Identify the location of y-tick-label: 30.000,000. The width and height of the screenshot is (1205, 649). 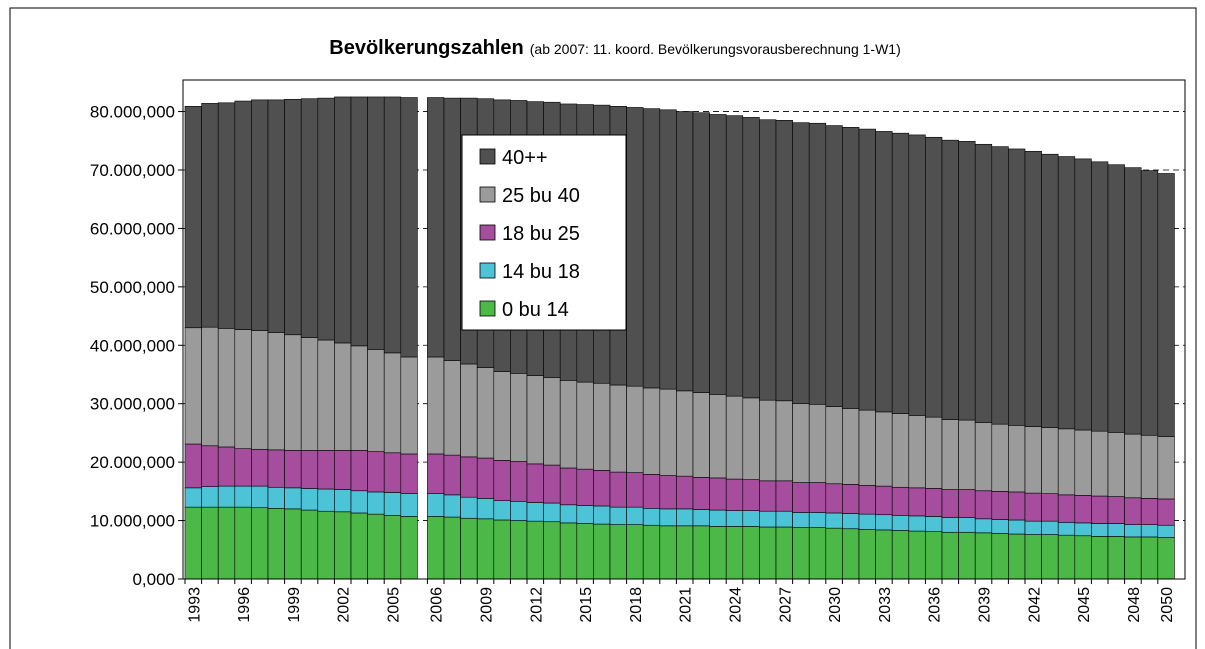
(132, 404).